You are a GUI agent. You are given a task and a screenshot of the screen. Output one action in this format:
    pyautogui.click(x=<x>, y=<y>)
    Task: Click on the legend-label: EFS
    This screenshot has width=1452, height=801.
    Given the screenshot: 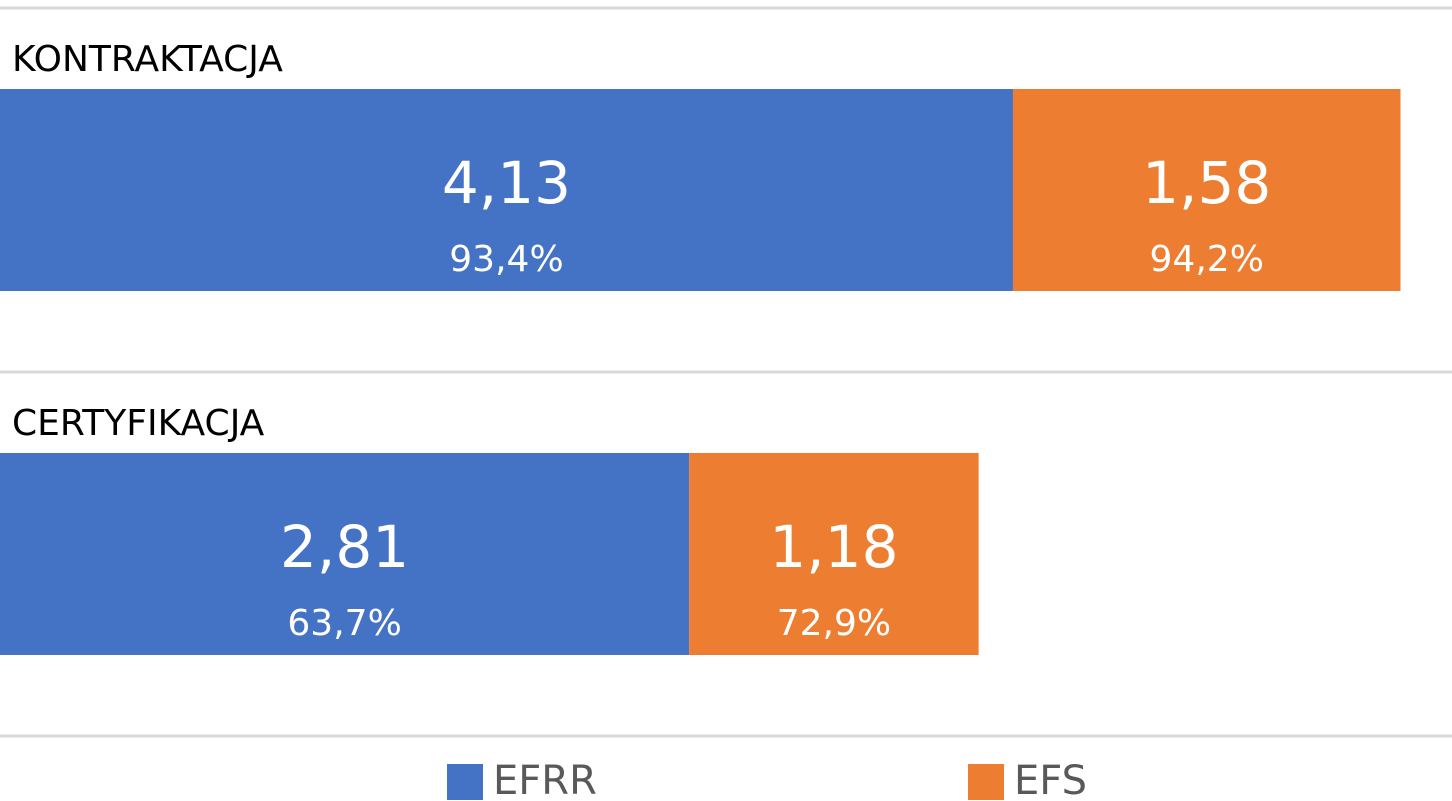 What is the action you would take?
    pyautogui.click(x=1050, y=779)
    